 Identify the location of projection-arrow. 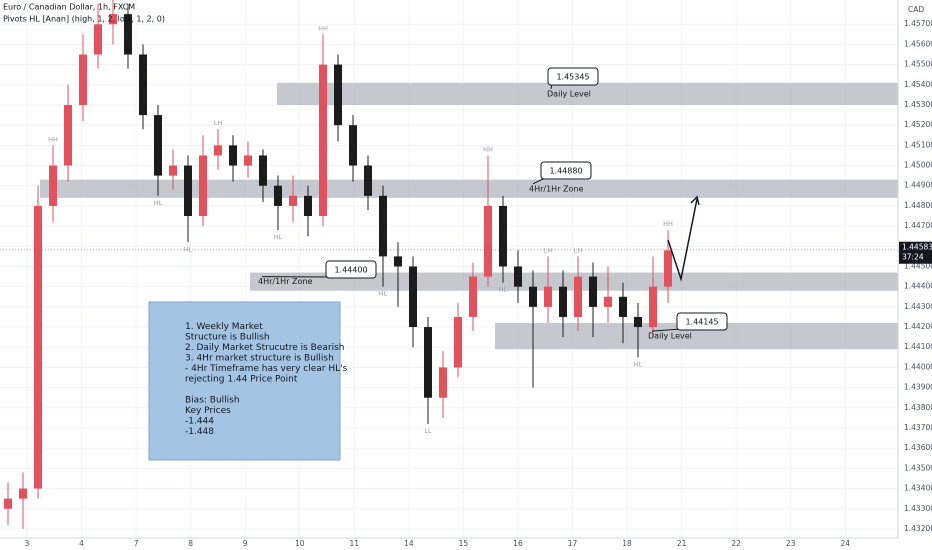
(682, 240).